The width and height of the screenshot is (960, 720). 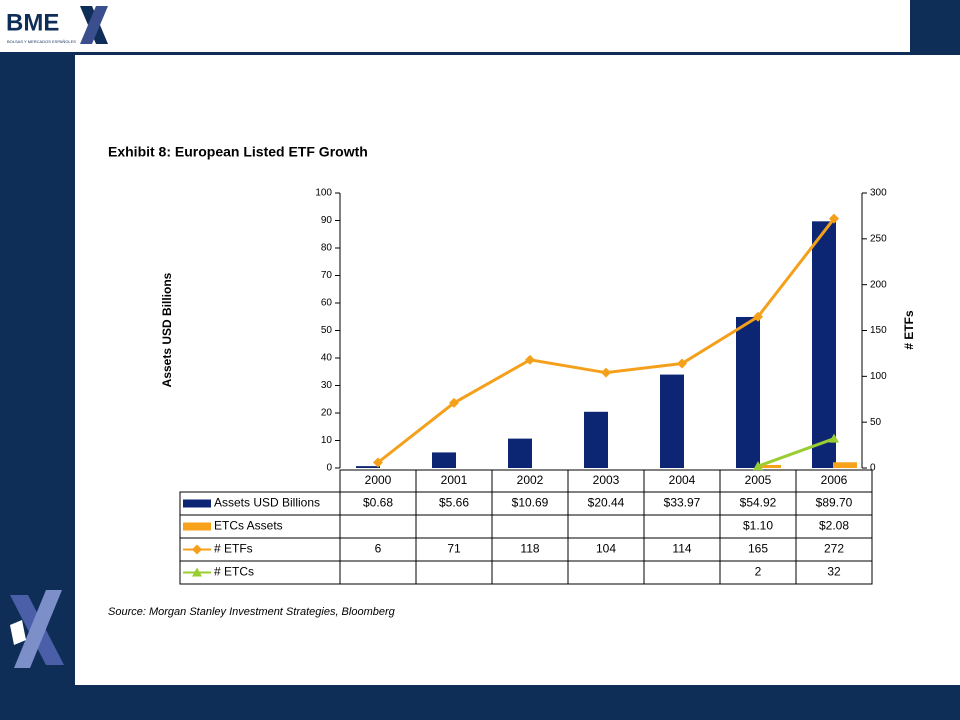 I want to click on legend-label: ETCs Assets, so click(x=248, y=526).